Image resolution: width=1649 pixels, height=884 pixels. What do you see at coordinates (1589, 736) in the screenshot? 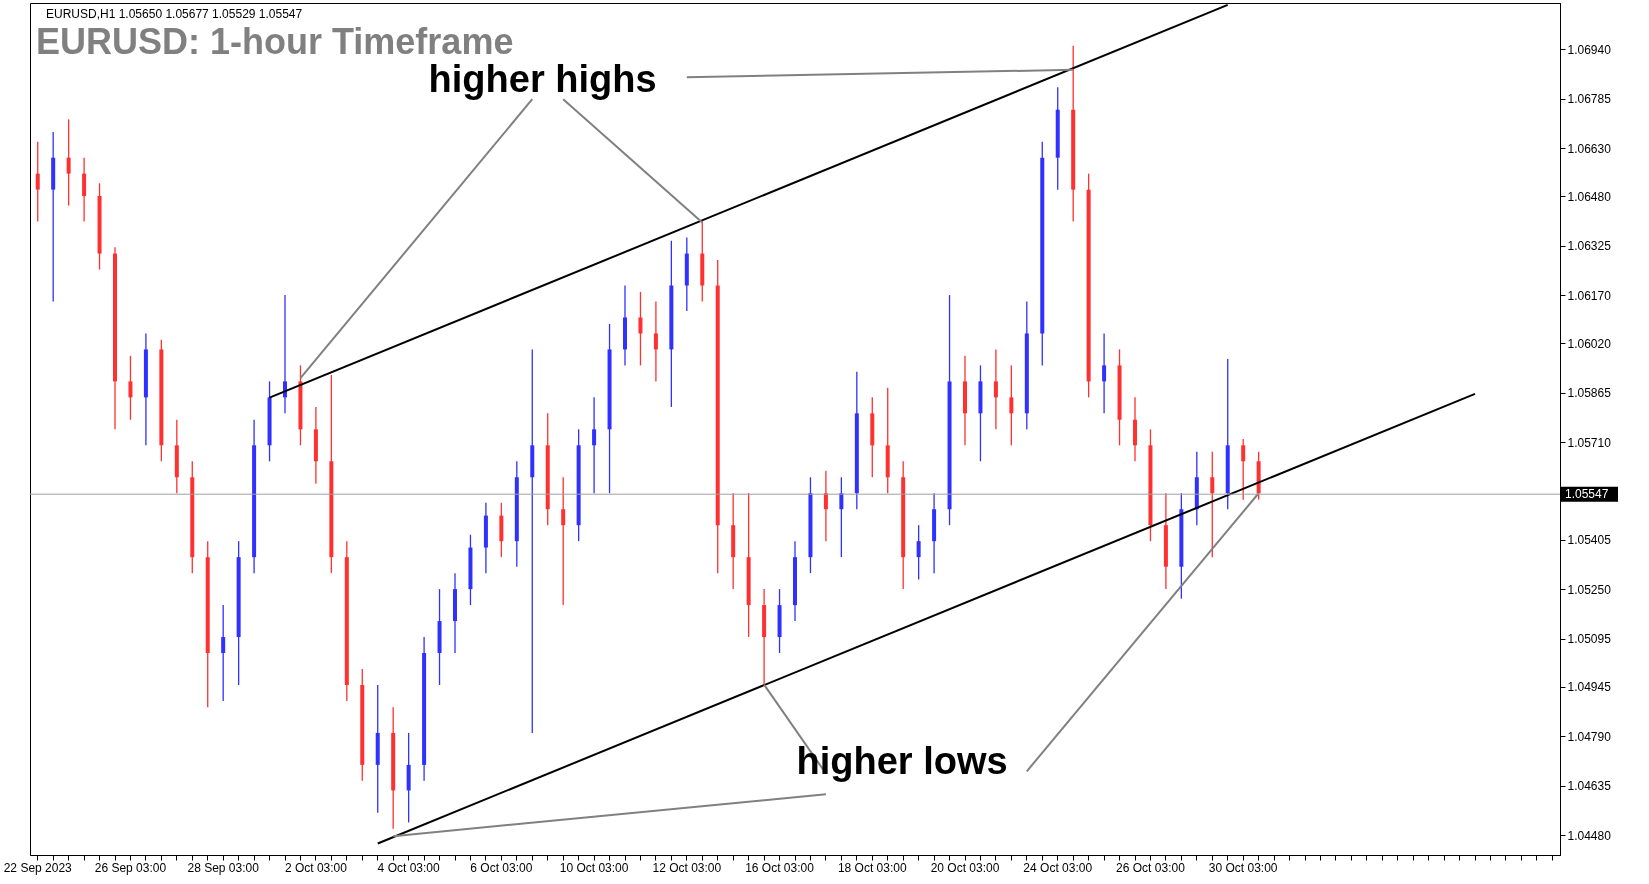
I see `y-tick-label: 1.04790` at bounding box center [1589, 736].